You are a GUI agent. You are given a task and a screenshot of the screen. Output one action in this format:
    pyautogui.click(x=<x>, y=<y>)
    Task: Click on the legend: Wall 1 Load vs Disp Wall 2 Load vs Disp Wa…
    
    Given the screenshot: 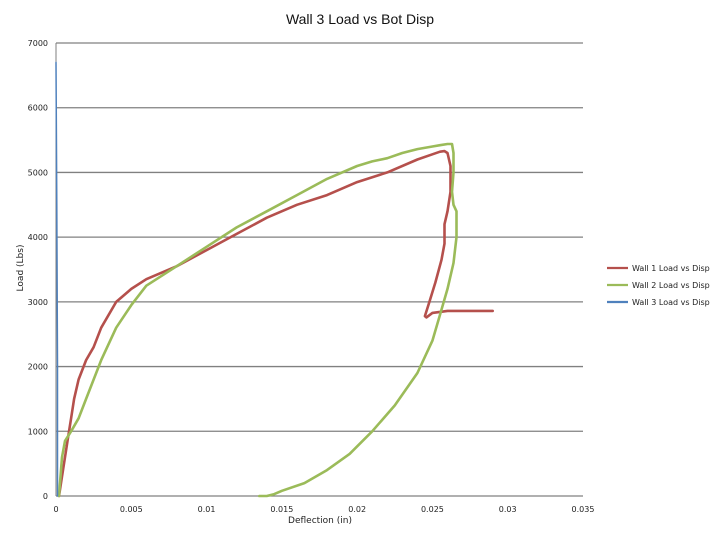 What is the action you would take?
    pyautogui.click(x=658, y=285)
    